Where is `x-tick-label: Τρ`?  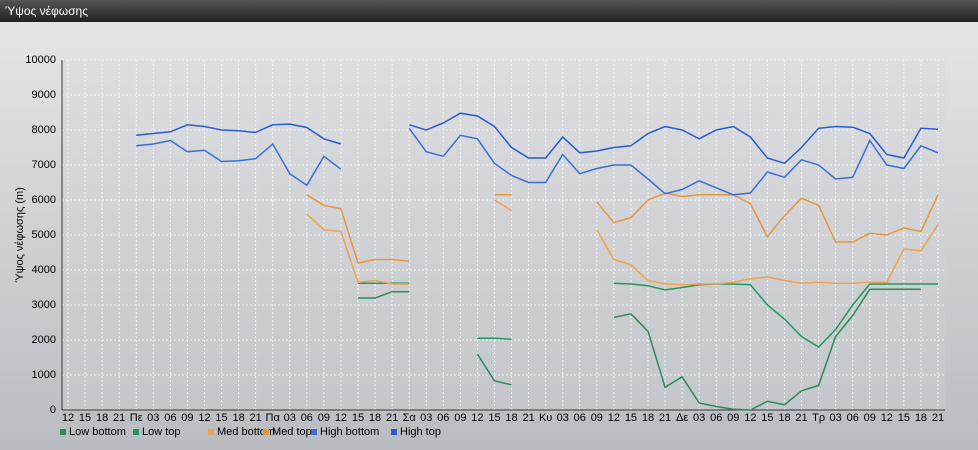
x-tick-label: Τρ is located at coordinates (818, 418).